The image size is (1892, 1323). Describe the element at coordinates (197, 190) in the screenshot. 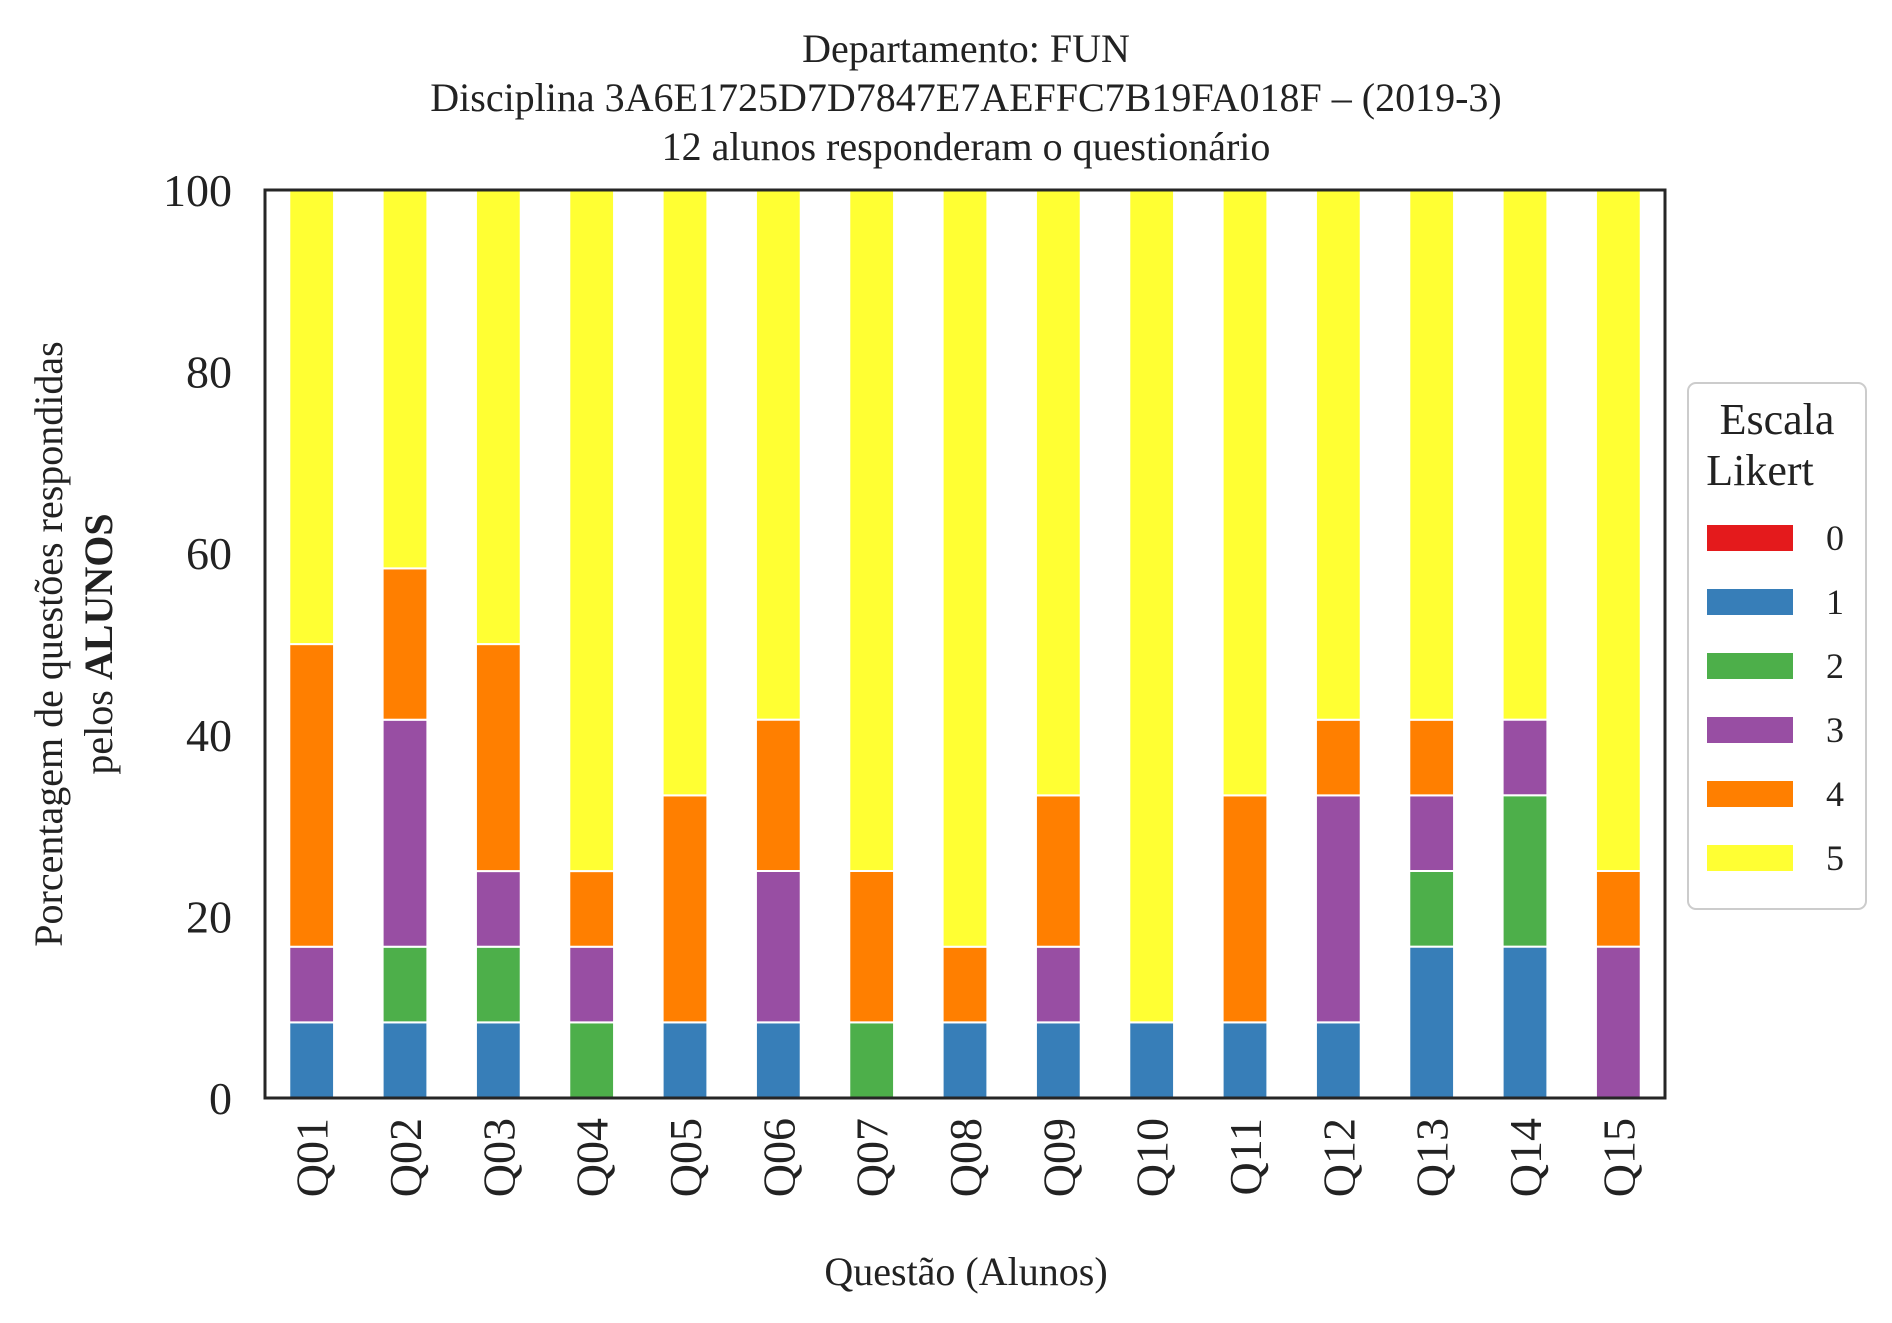

I see `y-tick-label-100: 100` at that location.